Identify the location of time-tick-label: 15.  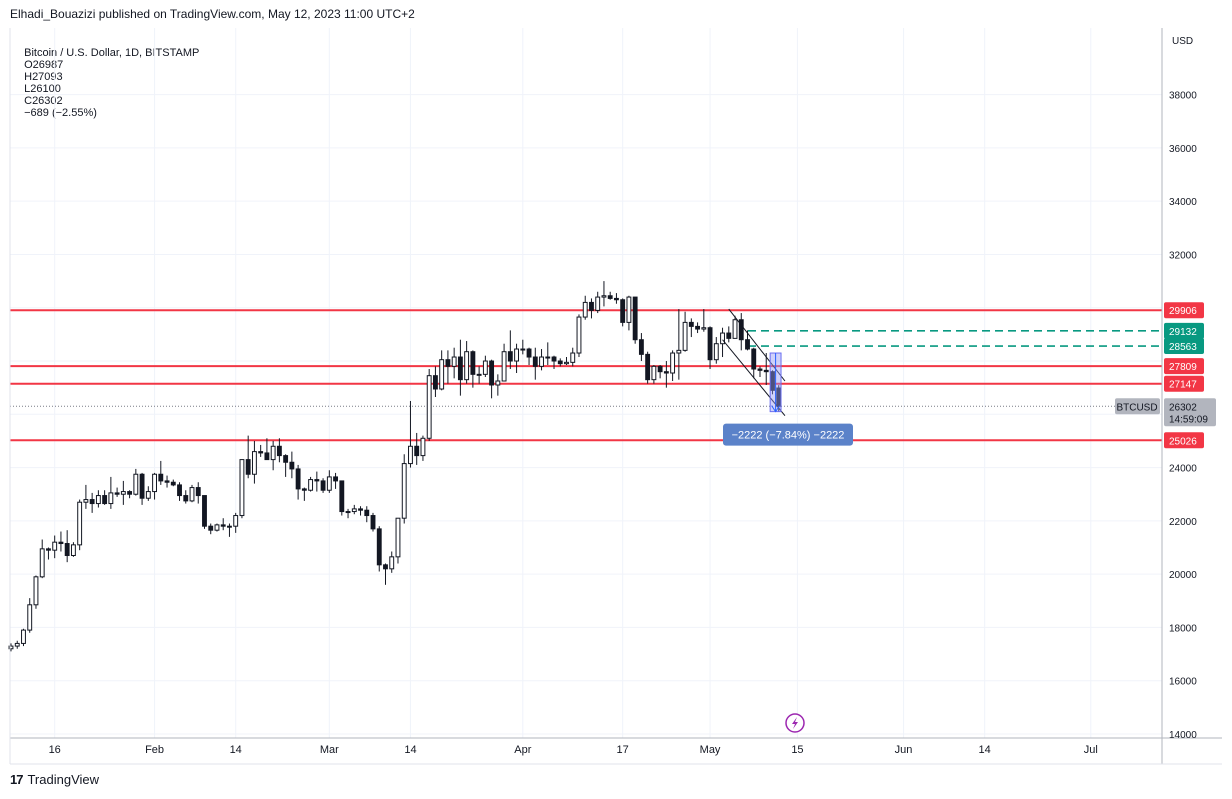
(797, 750).